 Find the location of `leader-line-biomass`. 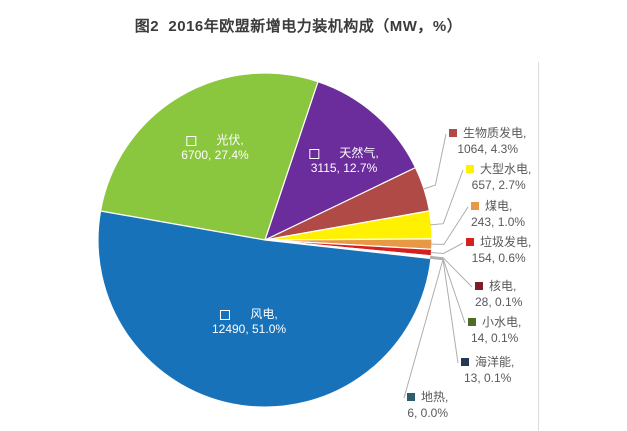

leader-line-biomass is located at coordinates (434, 161).